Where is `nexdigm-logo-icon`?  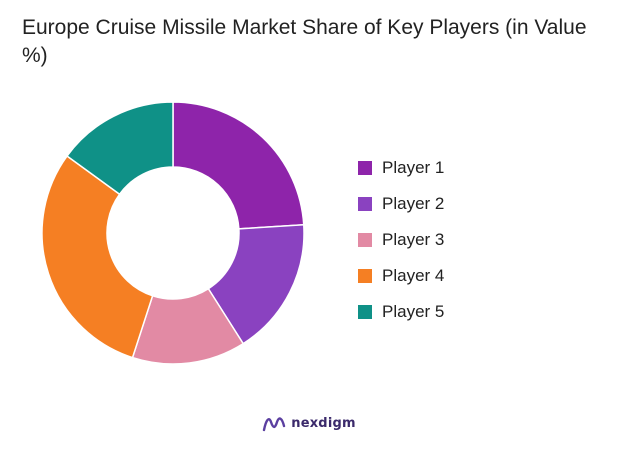
nexdigm-logo-icon is located at coordinates (274, 424).